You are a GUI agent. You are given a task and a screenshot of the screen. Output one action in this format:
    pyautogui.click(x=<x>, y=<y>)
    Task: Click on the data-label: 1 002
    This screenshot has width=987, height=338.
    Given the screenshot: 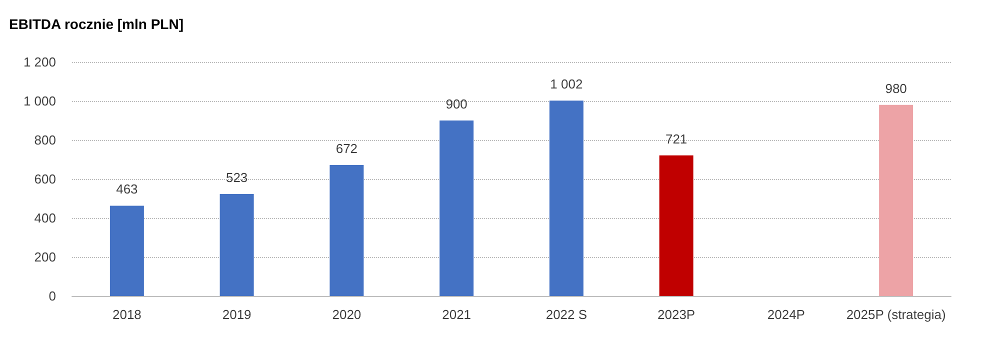 What is the action you would take?
    pyautogui.click(x=566, y=84)
    